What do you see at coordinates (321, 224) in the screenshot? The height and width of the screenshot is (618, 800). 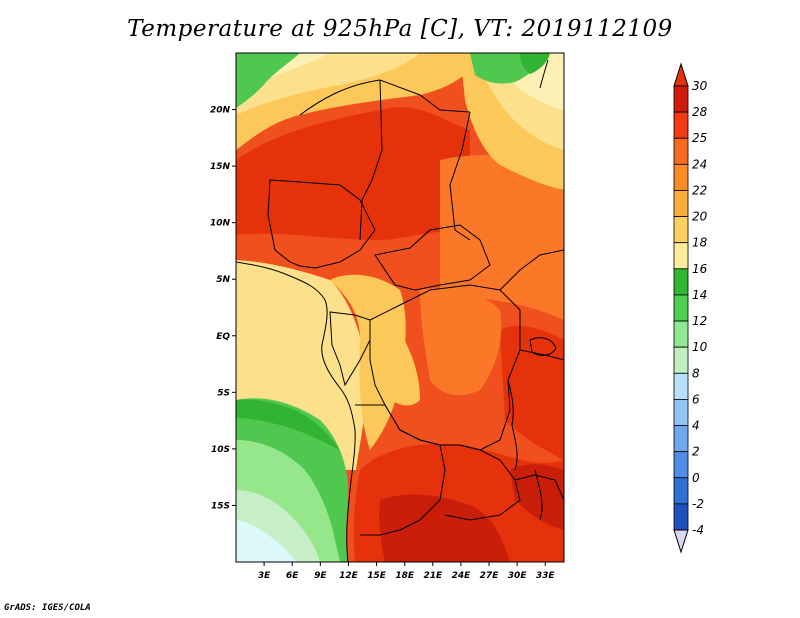 I see `border-nigeria` at bounding box center [321, 224].